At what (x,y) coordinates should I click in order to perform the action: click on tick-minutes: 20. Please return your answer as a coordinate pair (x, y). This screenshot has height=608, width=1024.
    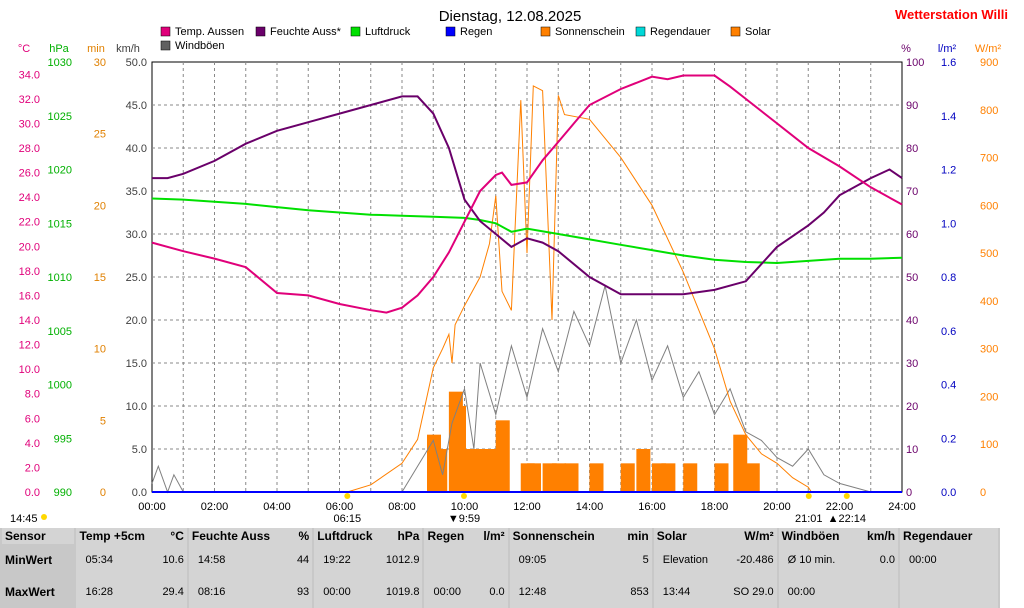
    Looking at the image, I should click on (100, 206).